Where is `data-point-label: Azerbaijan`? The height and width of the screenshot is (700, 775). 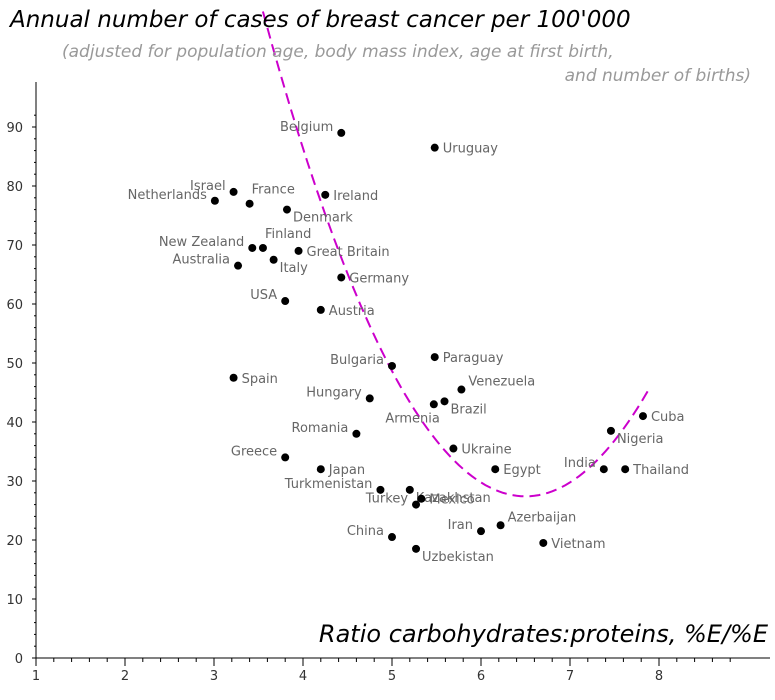
data-point-label: Azerbaijan is located at coordinates (542, 517).